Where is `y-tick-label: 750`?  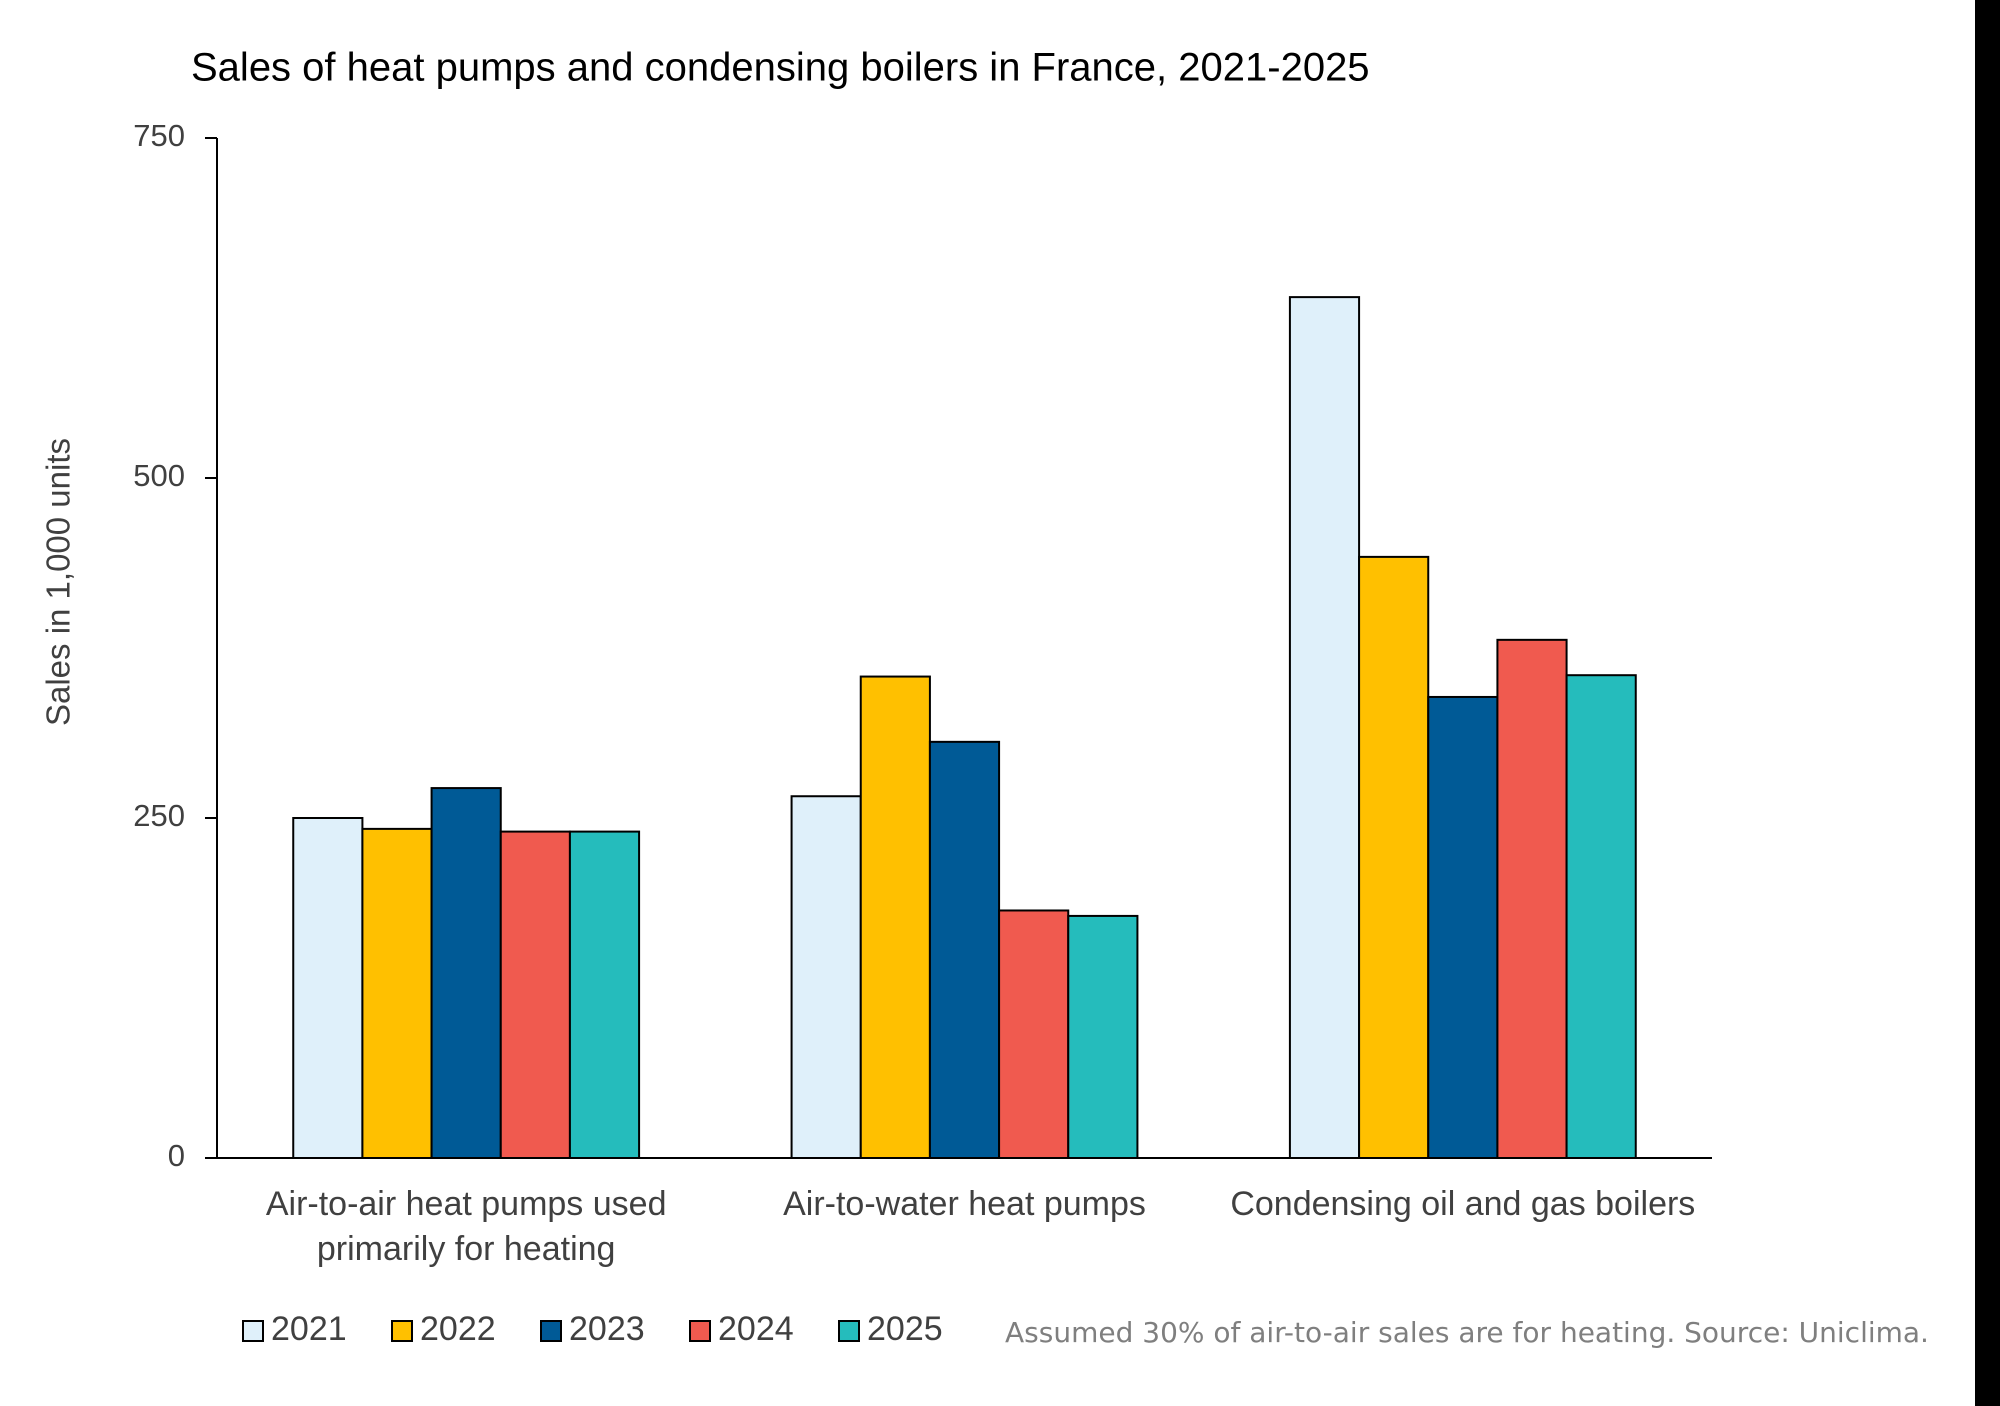 y-tick-label: 750 is located at coordinates (159, 135).